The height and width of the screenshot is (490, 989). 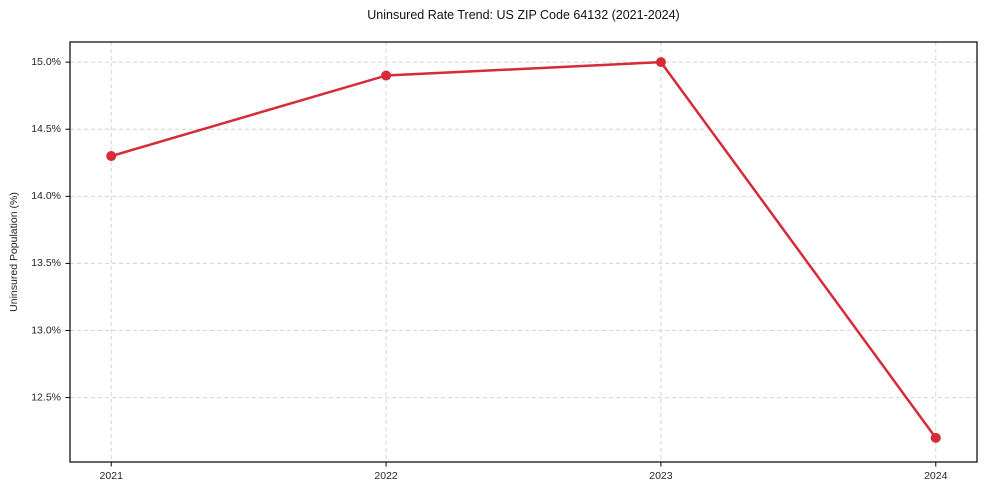 I want to click on y-tick-label: 13.0%, so click(x=46, y=330).